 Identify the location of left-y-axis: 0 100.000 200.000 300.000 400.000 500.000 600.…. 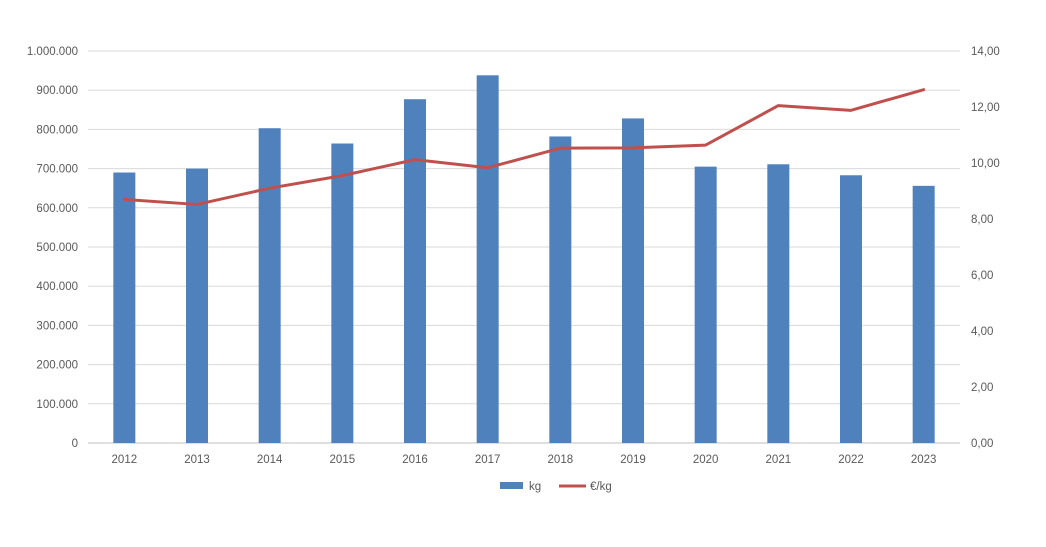
(52, 248).